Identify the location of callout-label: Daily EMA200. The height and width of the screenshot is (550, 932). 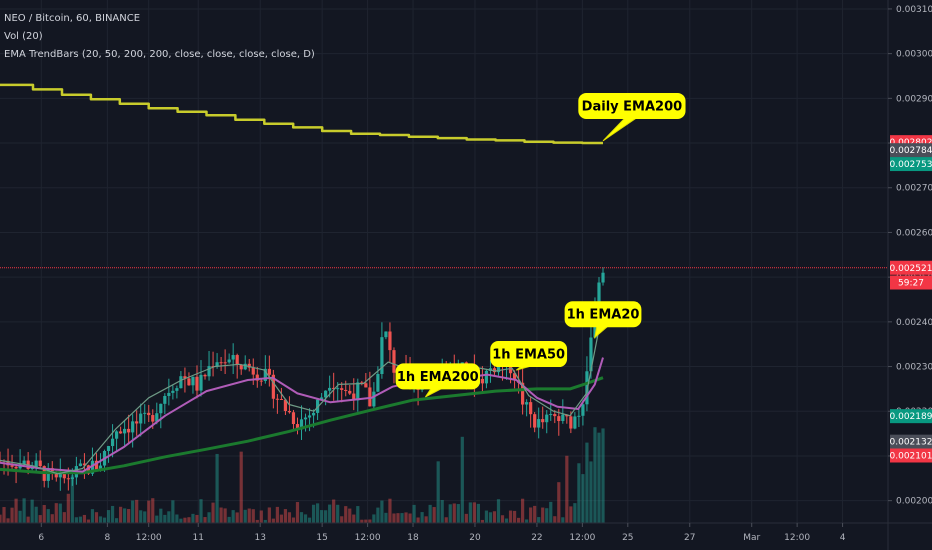
(632, 106).